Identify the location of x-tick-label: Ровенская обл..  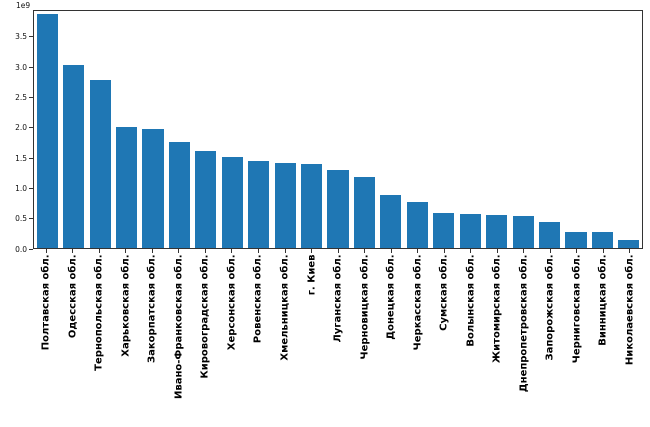
(258, 299).